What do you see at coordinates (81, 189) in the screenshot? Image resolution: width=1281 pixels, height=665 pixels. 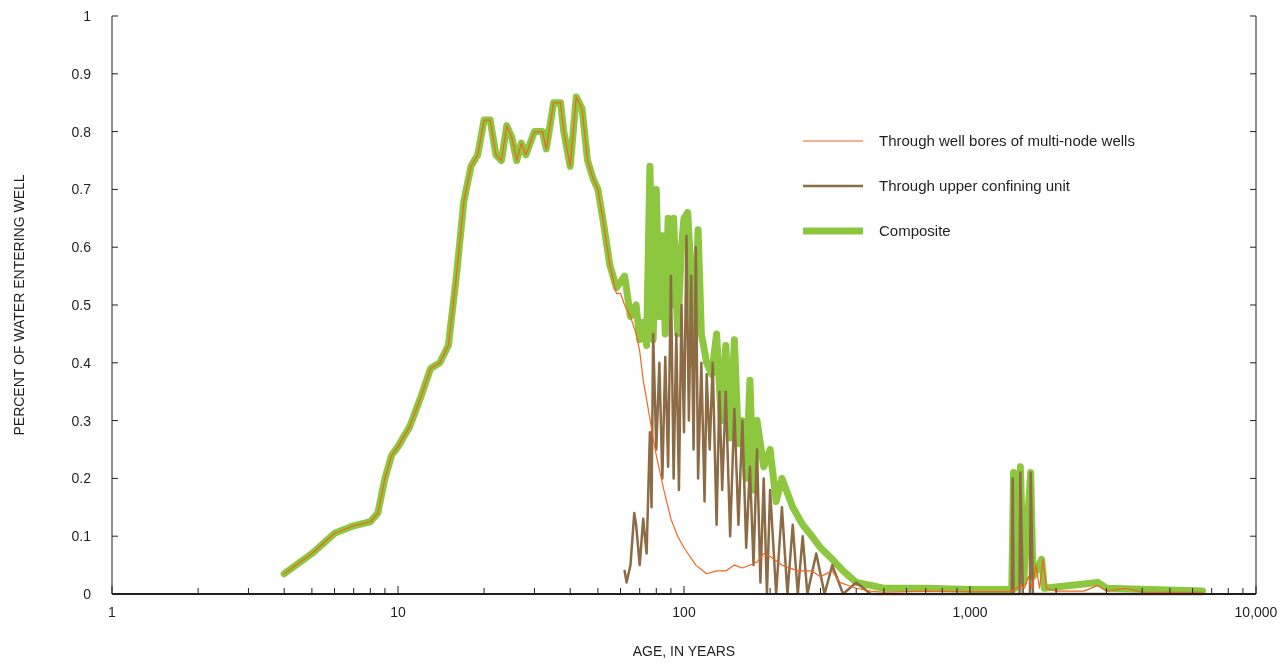 I see `y-tick-label: 0.7` at bounding box center [81, 189].